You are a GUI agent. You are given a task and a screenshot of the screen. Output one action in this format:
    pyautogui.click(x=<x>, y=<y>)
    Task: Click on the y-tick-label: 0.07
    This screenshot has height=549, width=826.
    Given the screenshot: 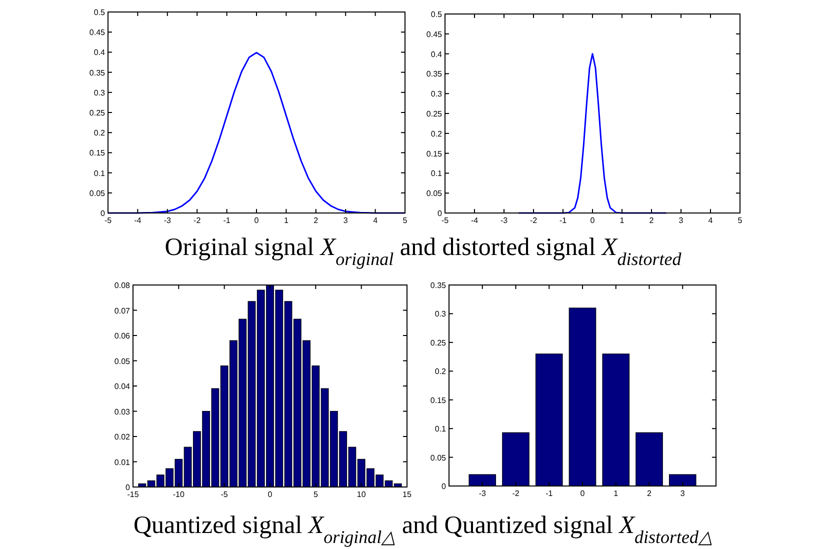 What is the action you would take?
    pyautogui.click(x=122, y=311)
    